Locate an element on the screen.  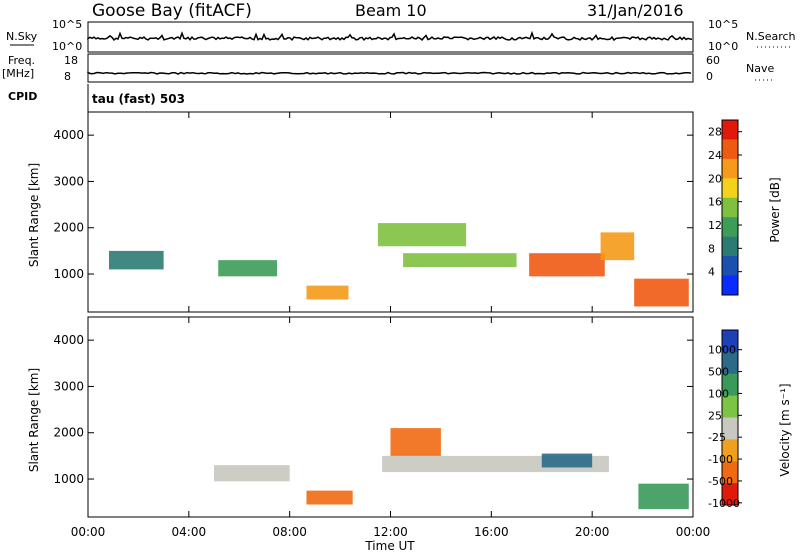
beam-title: Beam 10 is located at coordinates (391, 10).